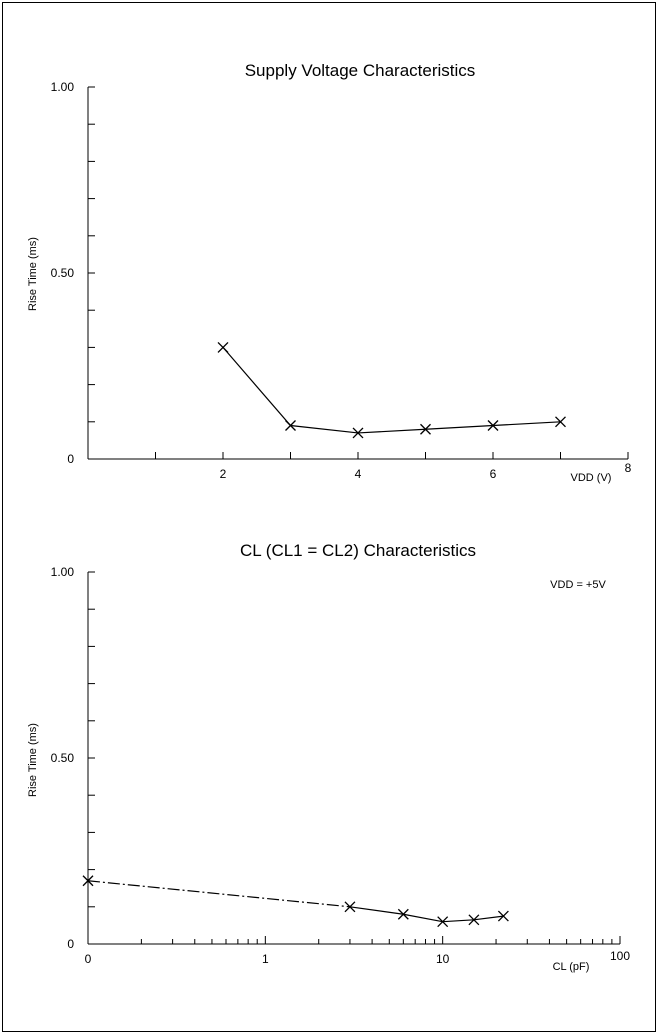 The image size is (659, 1032). Describe the element at coordinates (88, 959) in the screenshot. I see `chart2-x-tick-label: 0` at that location.